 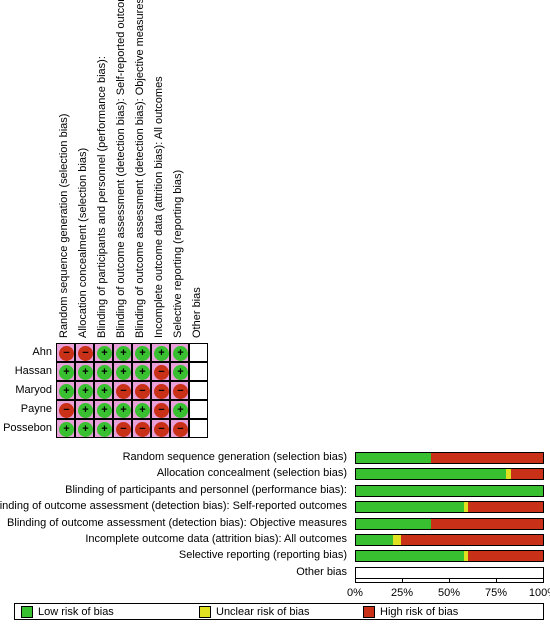 What do you see at coordinates (36, 409) in the screenshot?
I see `study-label: Payne` at bounding box center [36, 409].